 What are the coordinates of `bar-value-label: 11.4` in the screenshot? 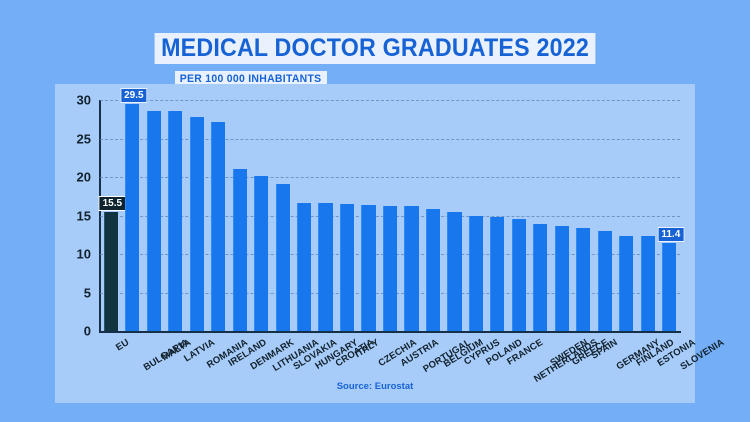 It's located at (671, 235).